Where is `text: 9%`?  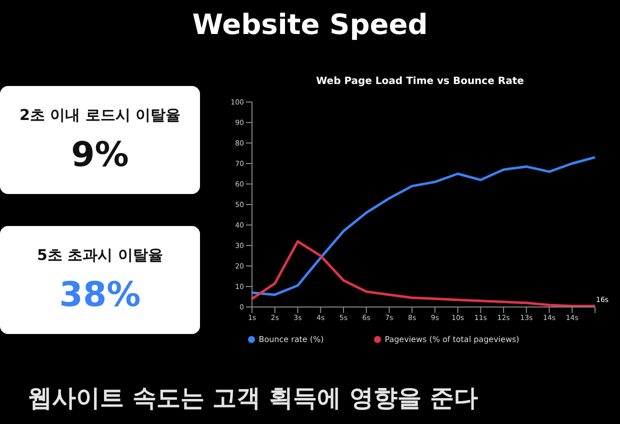 text: 9% is located at coordinates (100, 155).